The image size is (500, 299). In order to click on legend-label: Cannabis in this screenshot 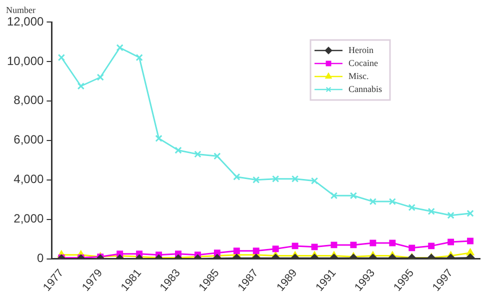, I will do `click(365, 89)`.